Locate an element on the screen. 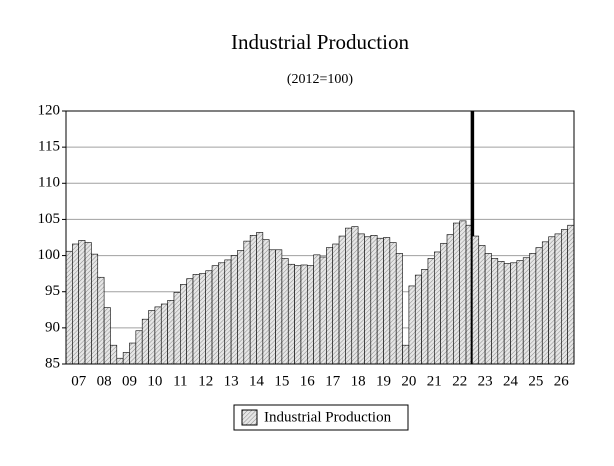  x-tick-label: 23 is located at coordinates (485, 381).